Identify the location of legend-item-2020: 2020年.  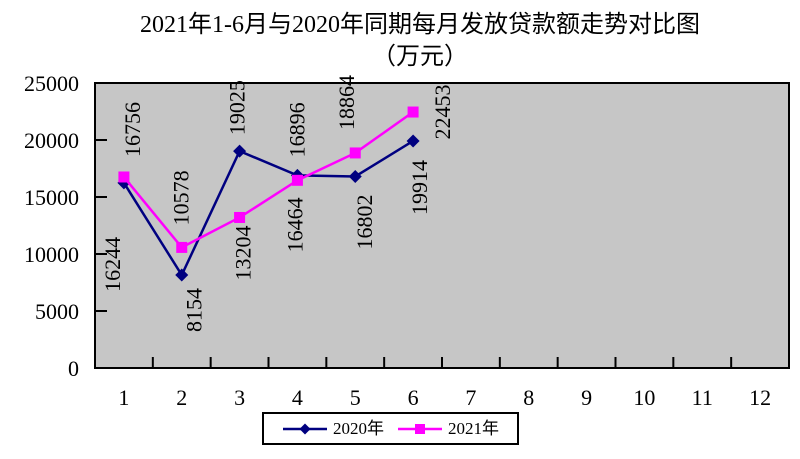
(333, 428).